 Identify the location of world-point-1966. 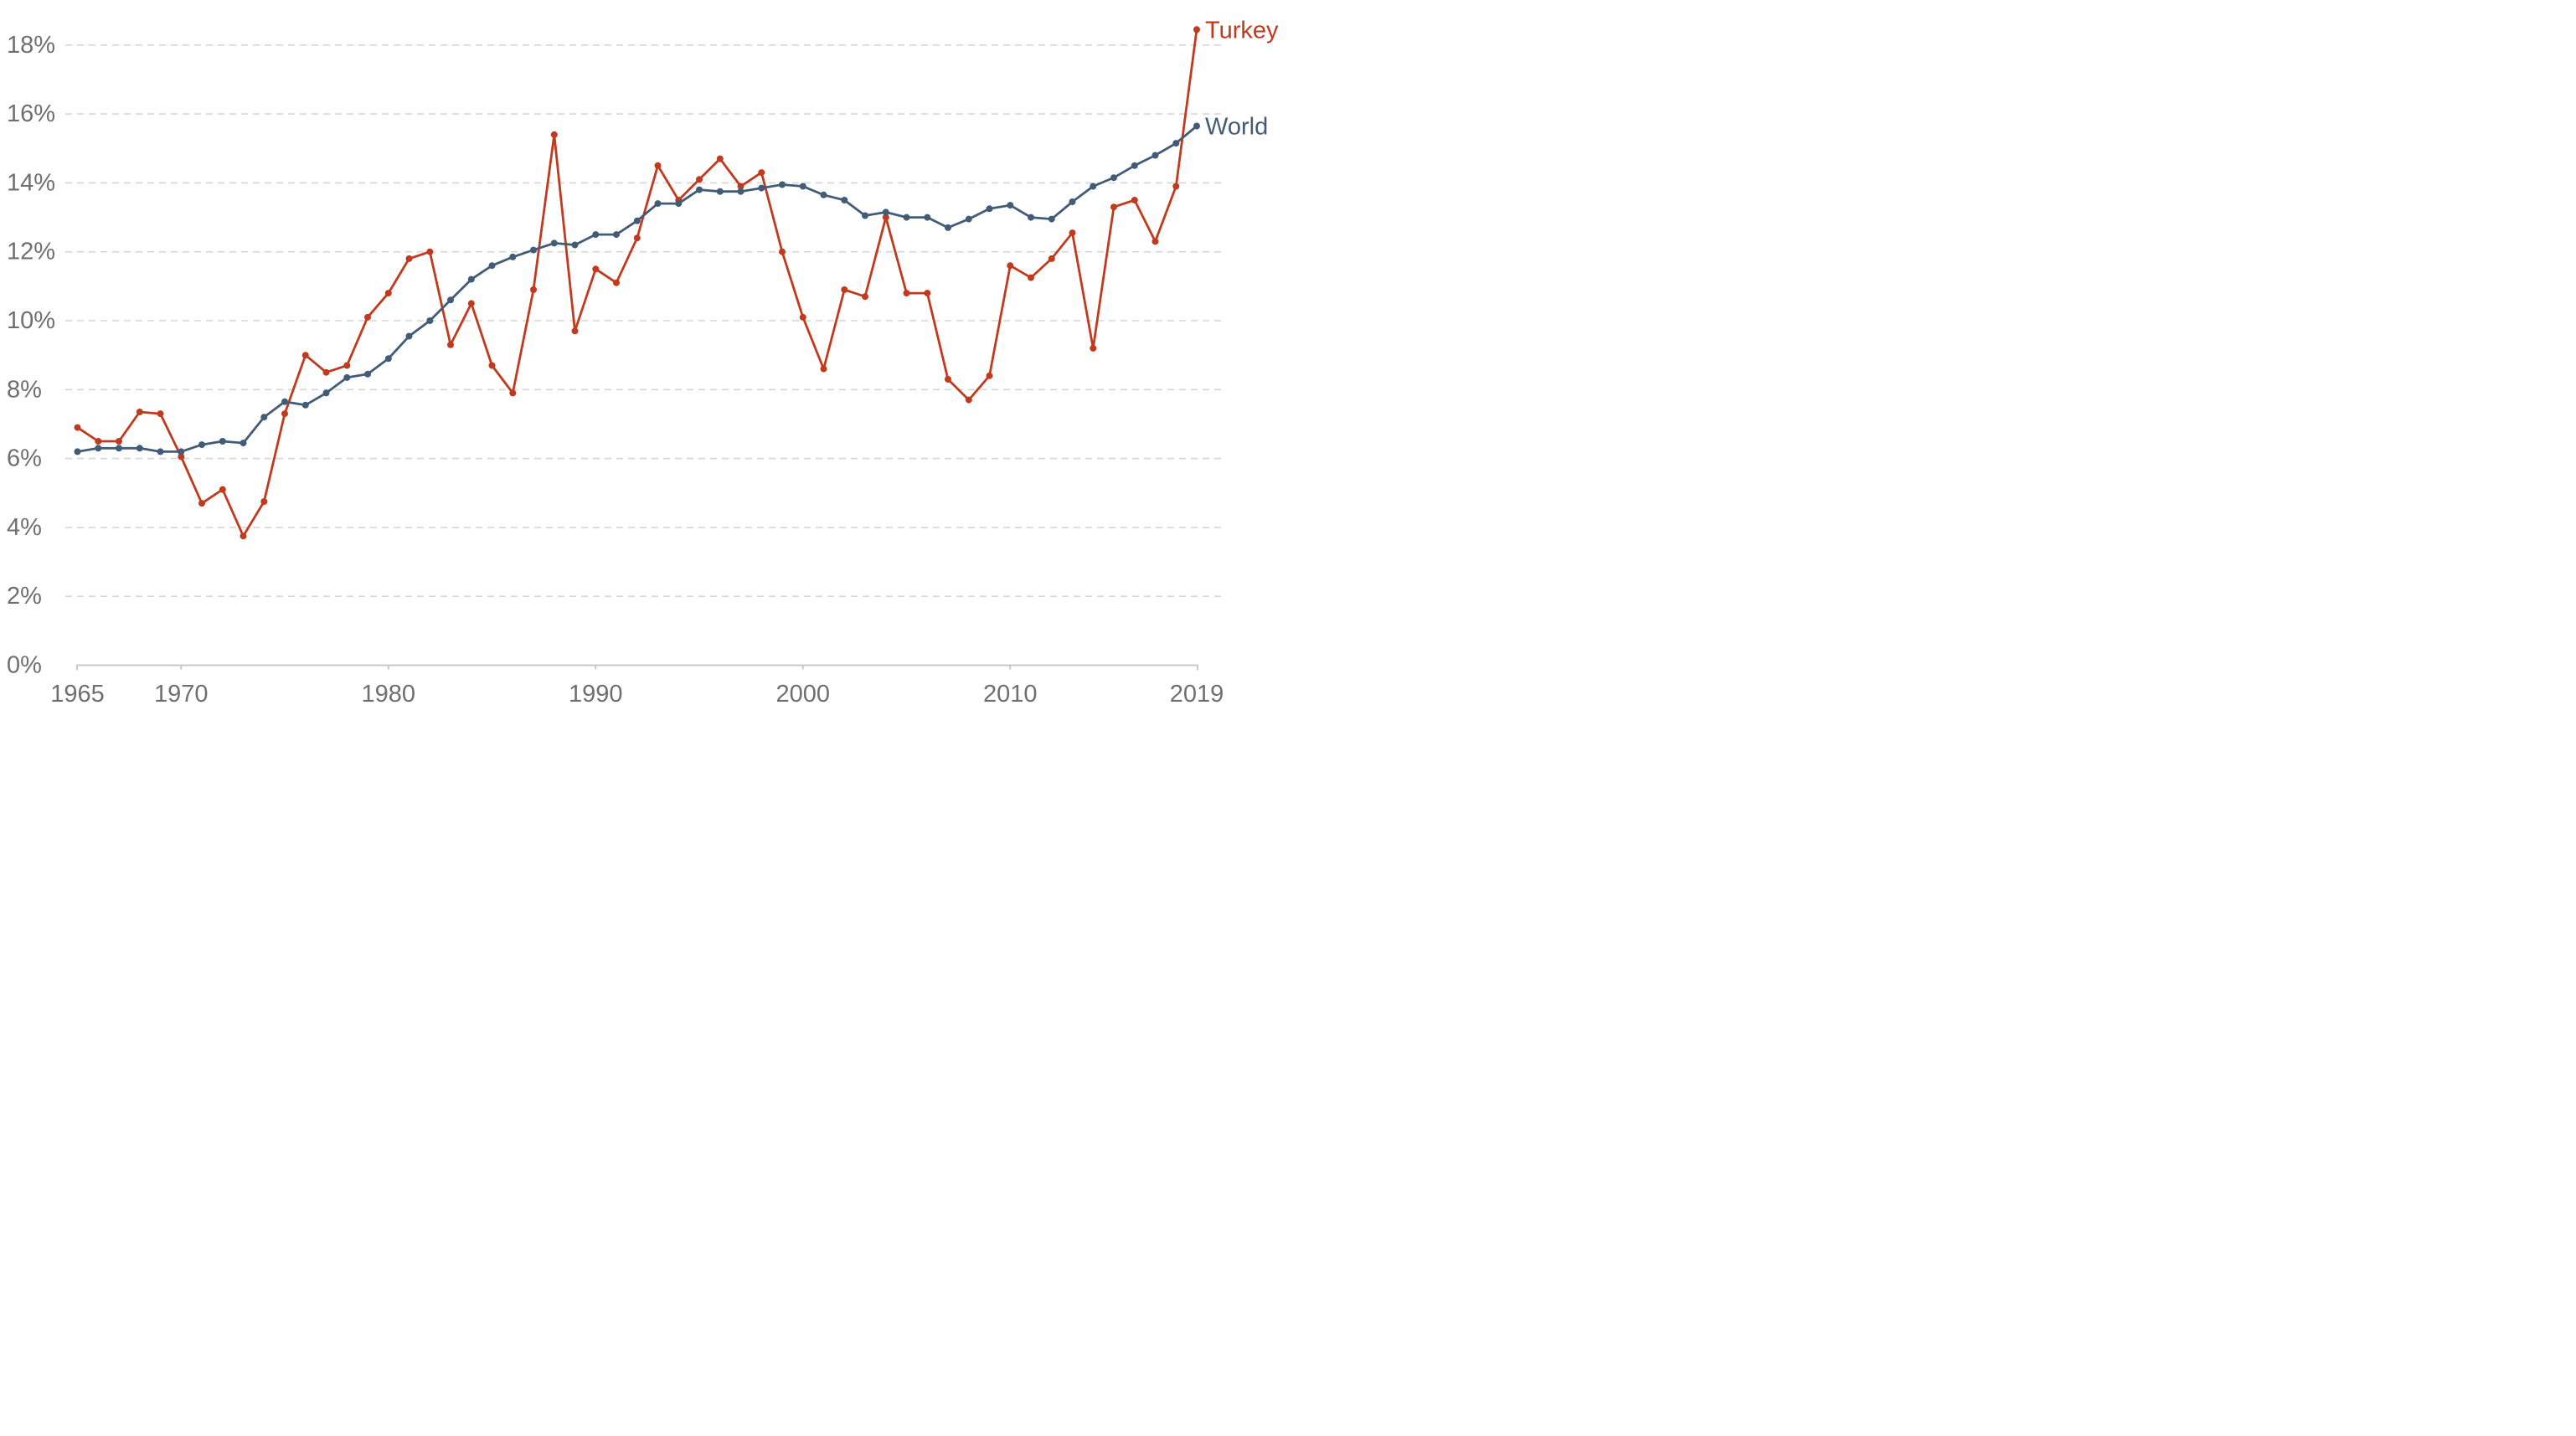
(98, 448).